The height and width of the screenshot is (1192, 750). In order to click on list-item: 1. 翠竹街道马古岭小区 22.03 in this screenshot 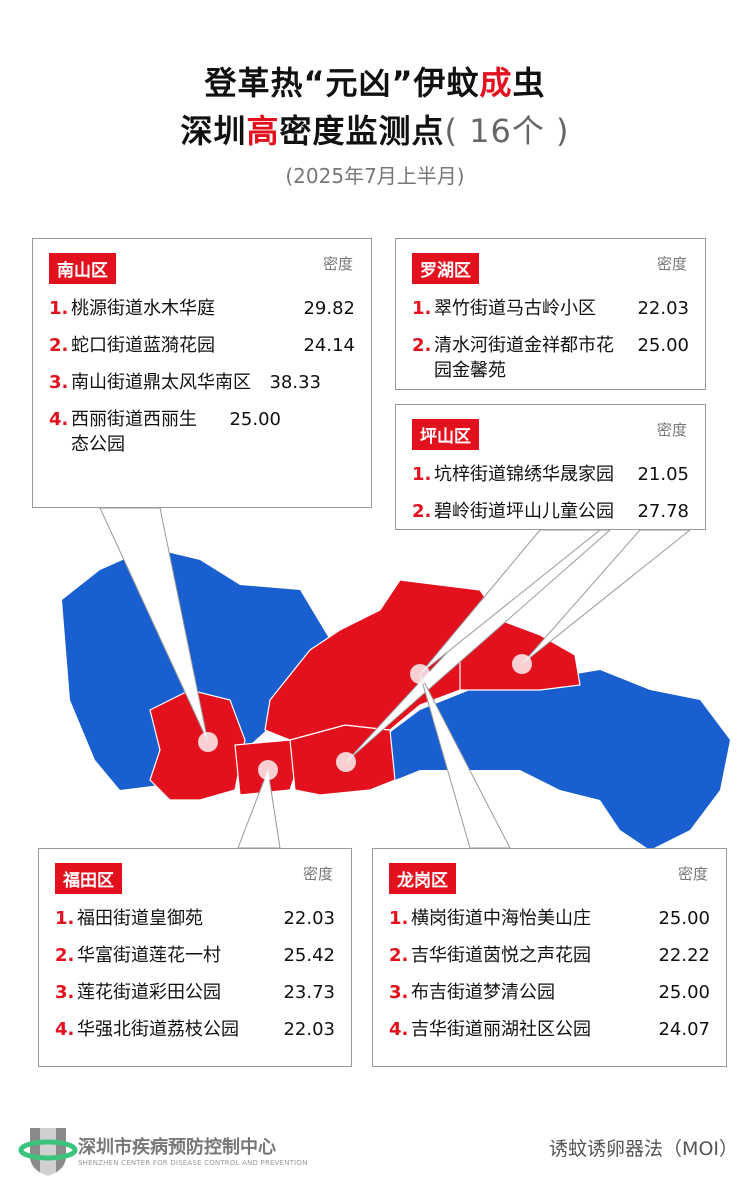, I will do `click(550, 308)`.